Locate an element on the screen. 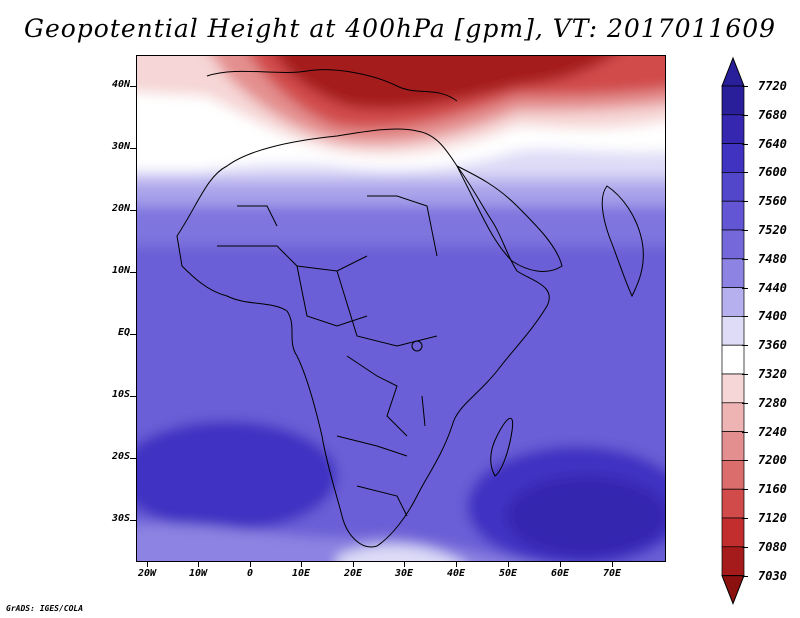 The height and width of the screenshot is (618, 800). longitude-label: 10W is located at coordinates (198, 573).